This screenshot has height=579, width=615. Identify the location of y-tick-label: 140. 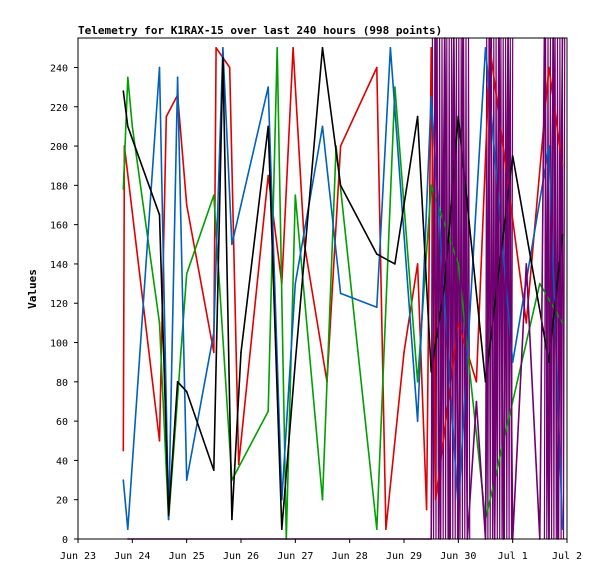
(59, 265).